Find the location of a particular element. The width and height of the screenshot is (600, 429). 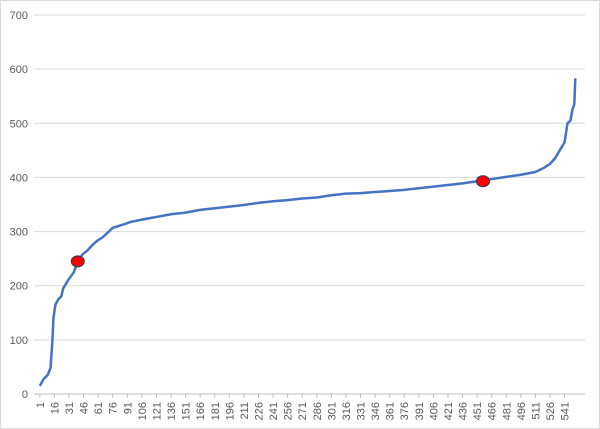

x-tick-label: 211 is located at coordinates (245, 411).